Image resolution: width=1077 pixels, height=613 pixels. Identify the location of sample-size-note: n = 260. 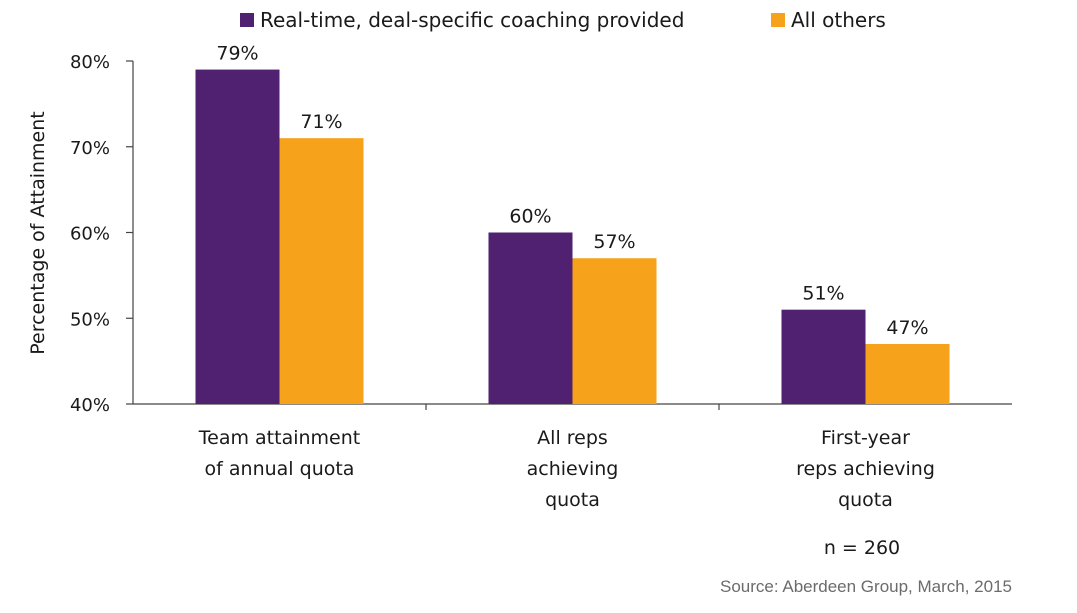
(862, 548).